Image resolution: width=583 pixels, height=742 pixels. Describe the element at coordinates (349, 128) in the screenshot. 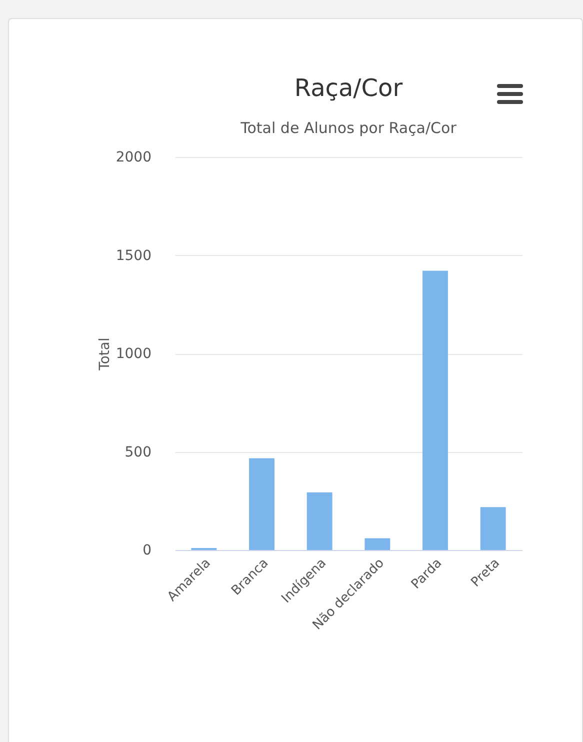

I see `chart-subtitle: Total de Alunos por Raça/Cor` at that location.